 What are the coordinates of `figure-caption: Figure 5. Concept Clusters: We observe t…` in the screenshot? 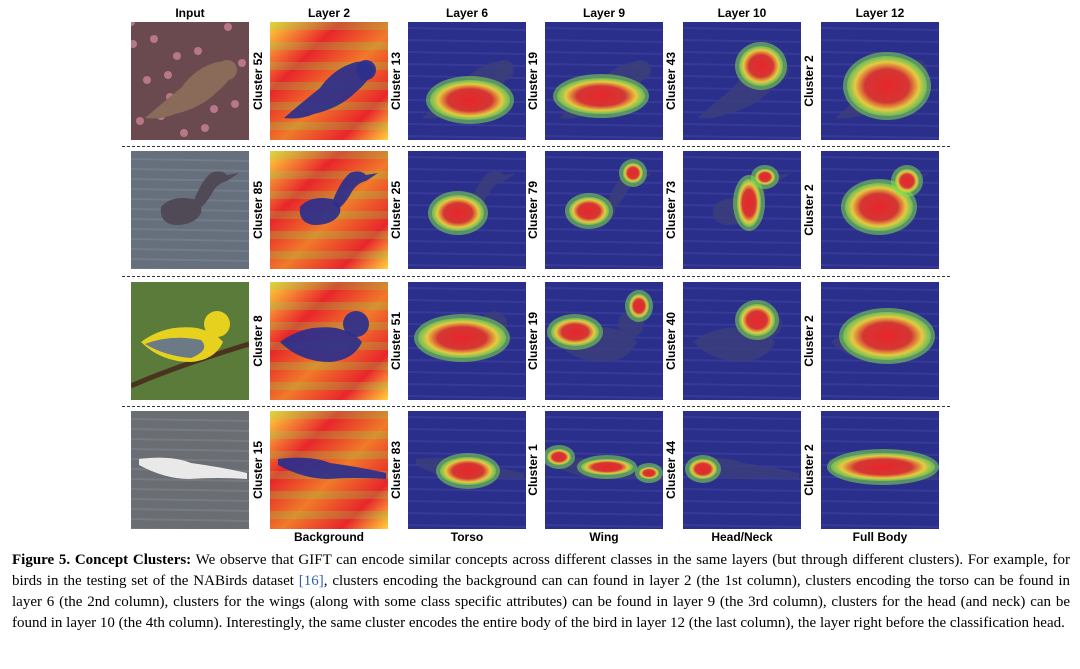 It's located at (541, 592).